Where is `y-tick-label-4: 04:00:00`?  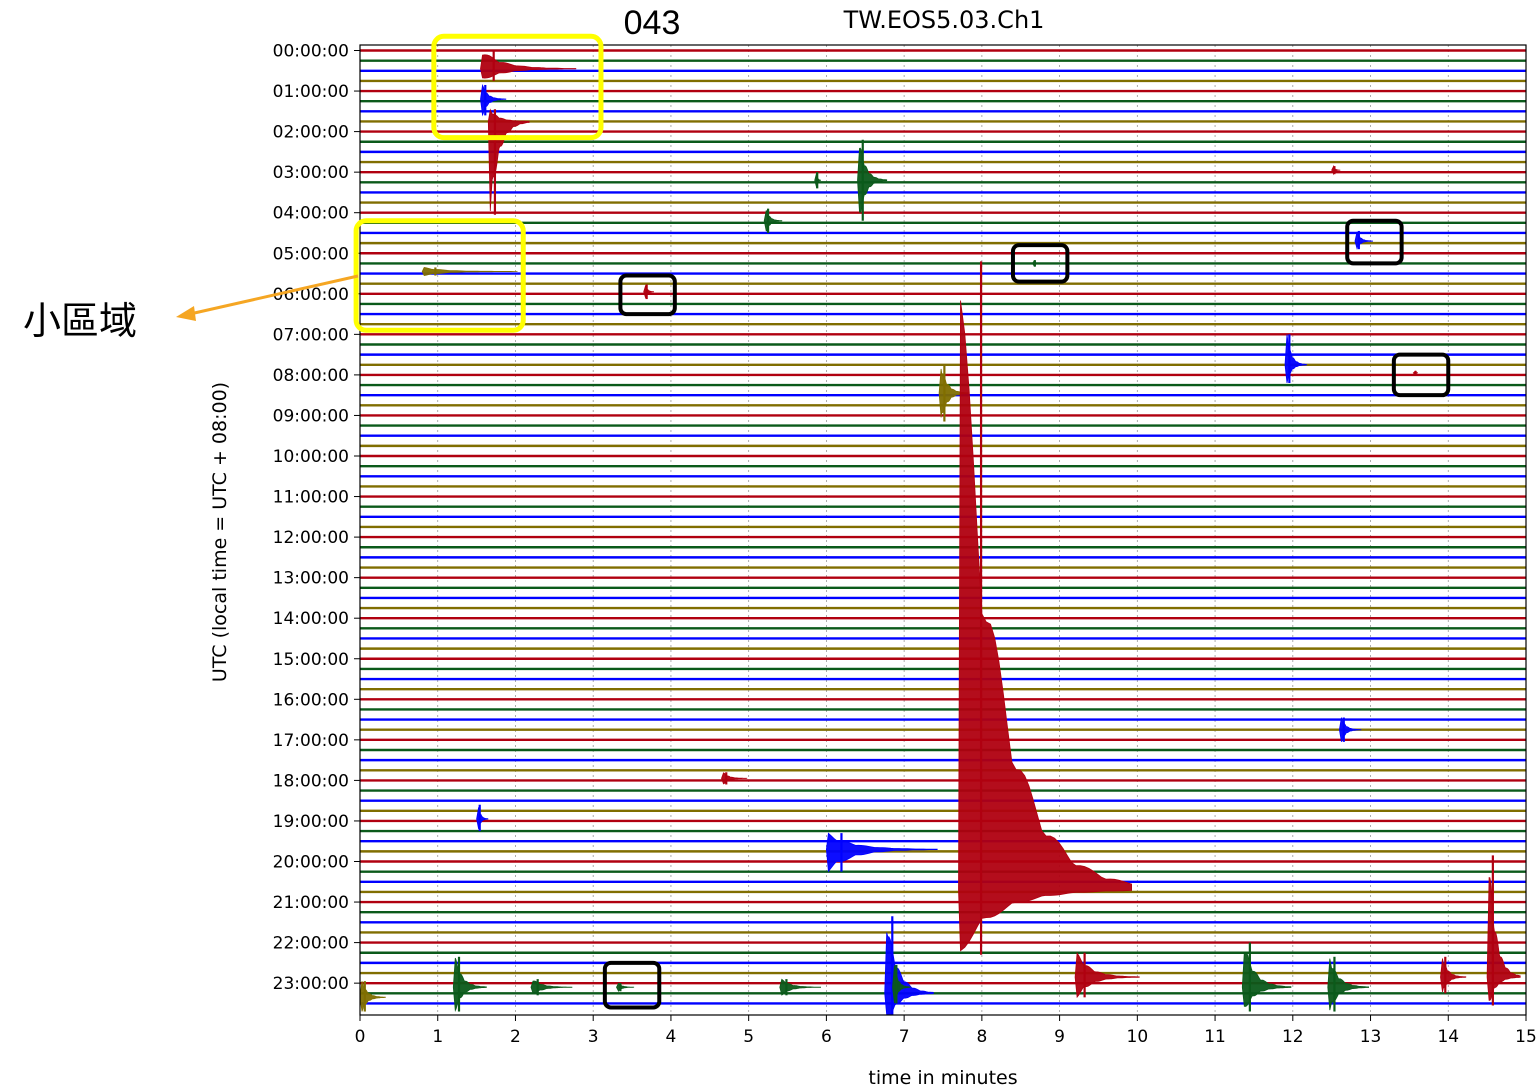
y-tick-label-4: 04:00:00 is located at coordinates (311, 214).